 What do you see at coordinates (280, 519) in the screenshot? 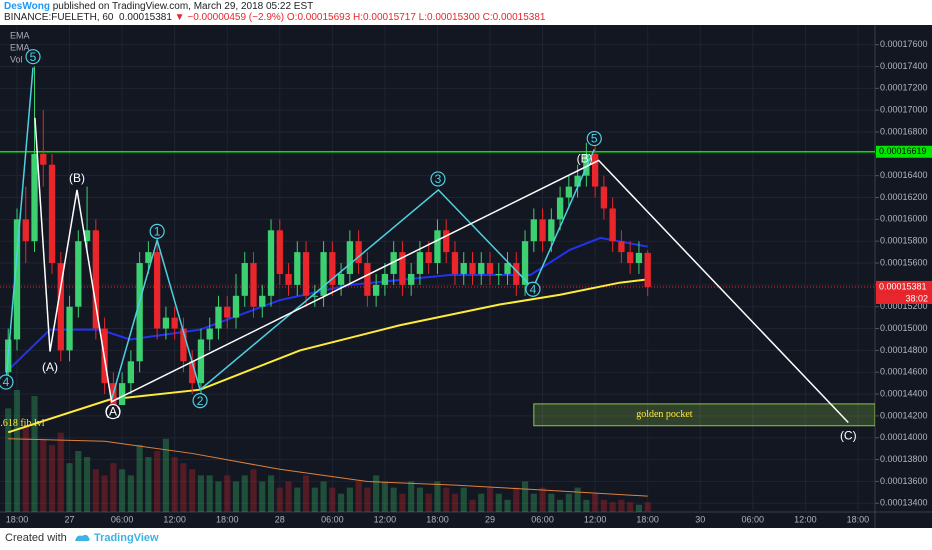
I see `x-tick-label: 28` at bounding box center [280, 519].